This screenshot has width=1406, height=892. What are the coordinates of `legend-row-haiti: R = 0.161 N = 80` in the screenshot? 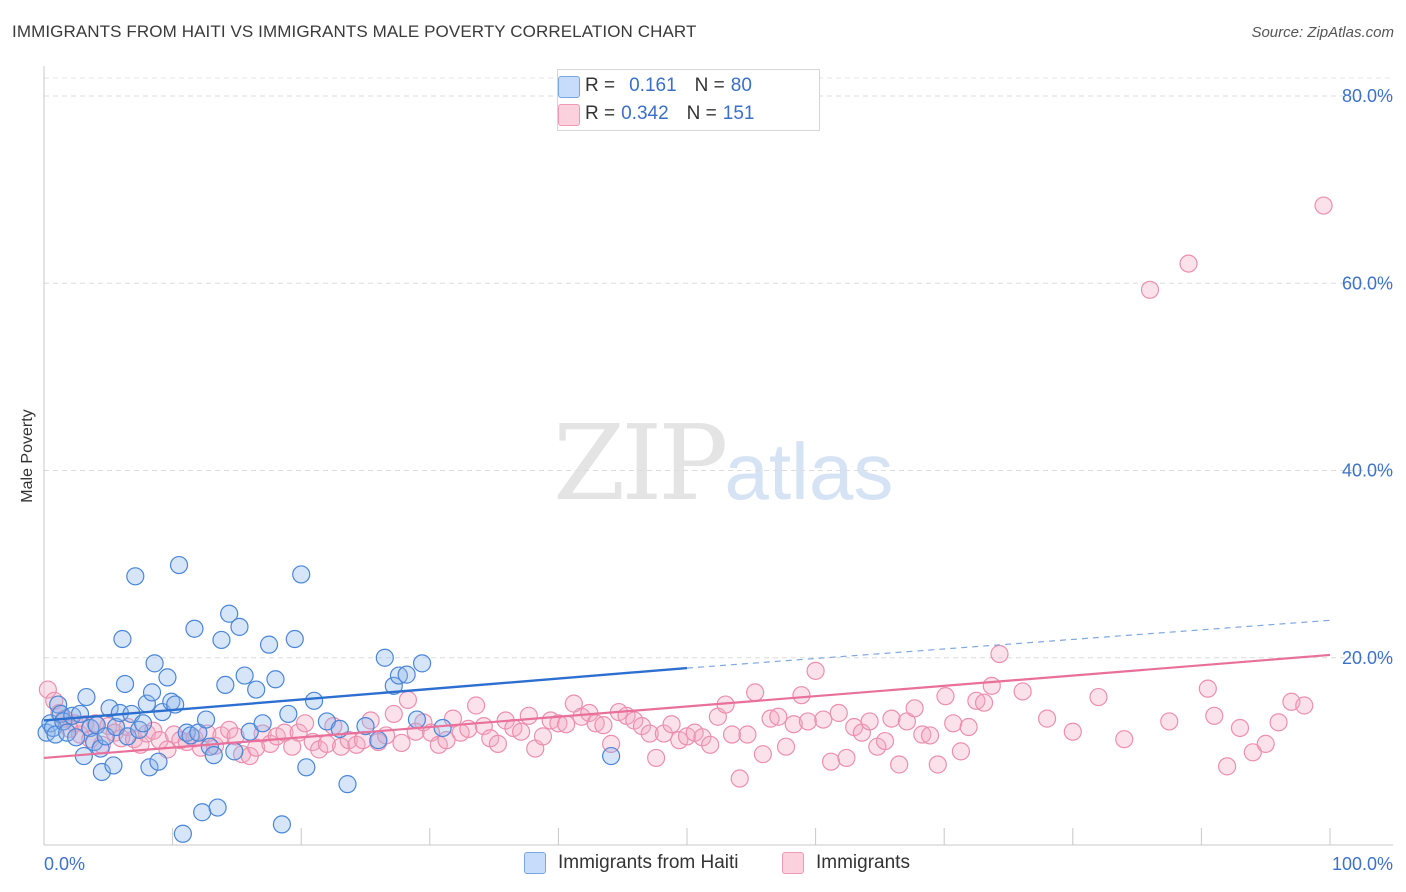 It's located at (655, 86).